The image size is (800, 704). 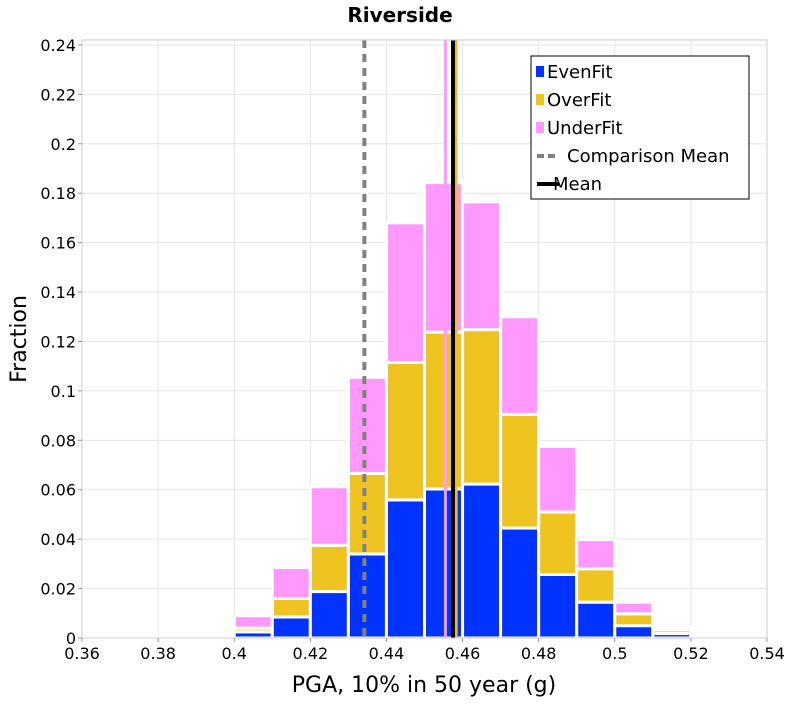 I want to click on x-tick-label: 0.54, so click(x=767, y=653).